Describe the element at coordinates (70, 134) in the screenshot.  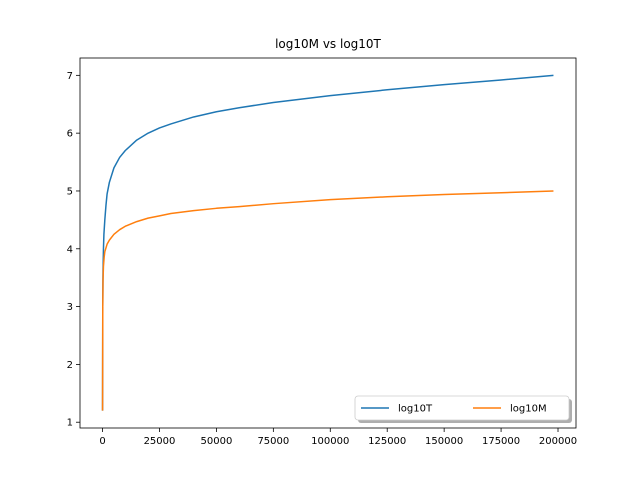
I see `y-tick-label: 6` at that location.